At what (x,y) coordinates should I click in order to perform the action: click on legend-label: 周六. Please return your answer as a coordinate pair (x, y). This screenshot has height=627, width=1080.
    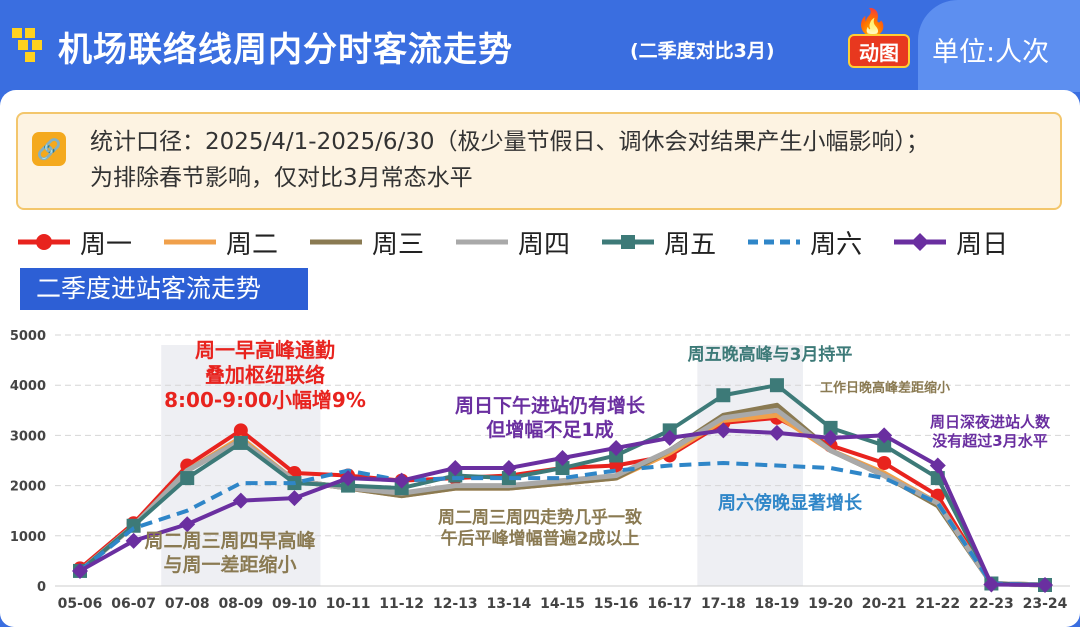
    Looking at the image, I should click on (836, 244).